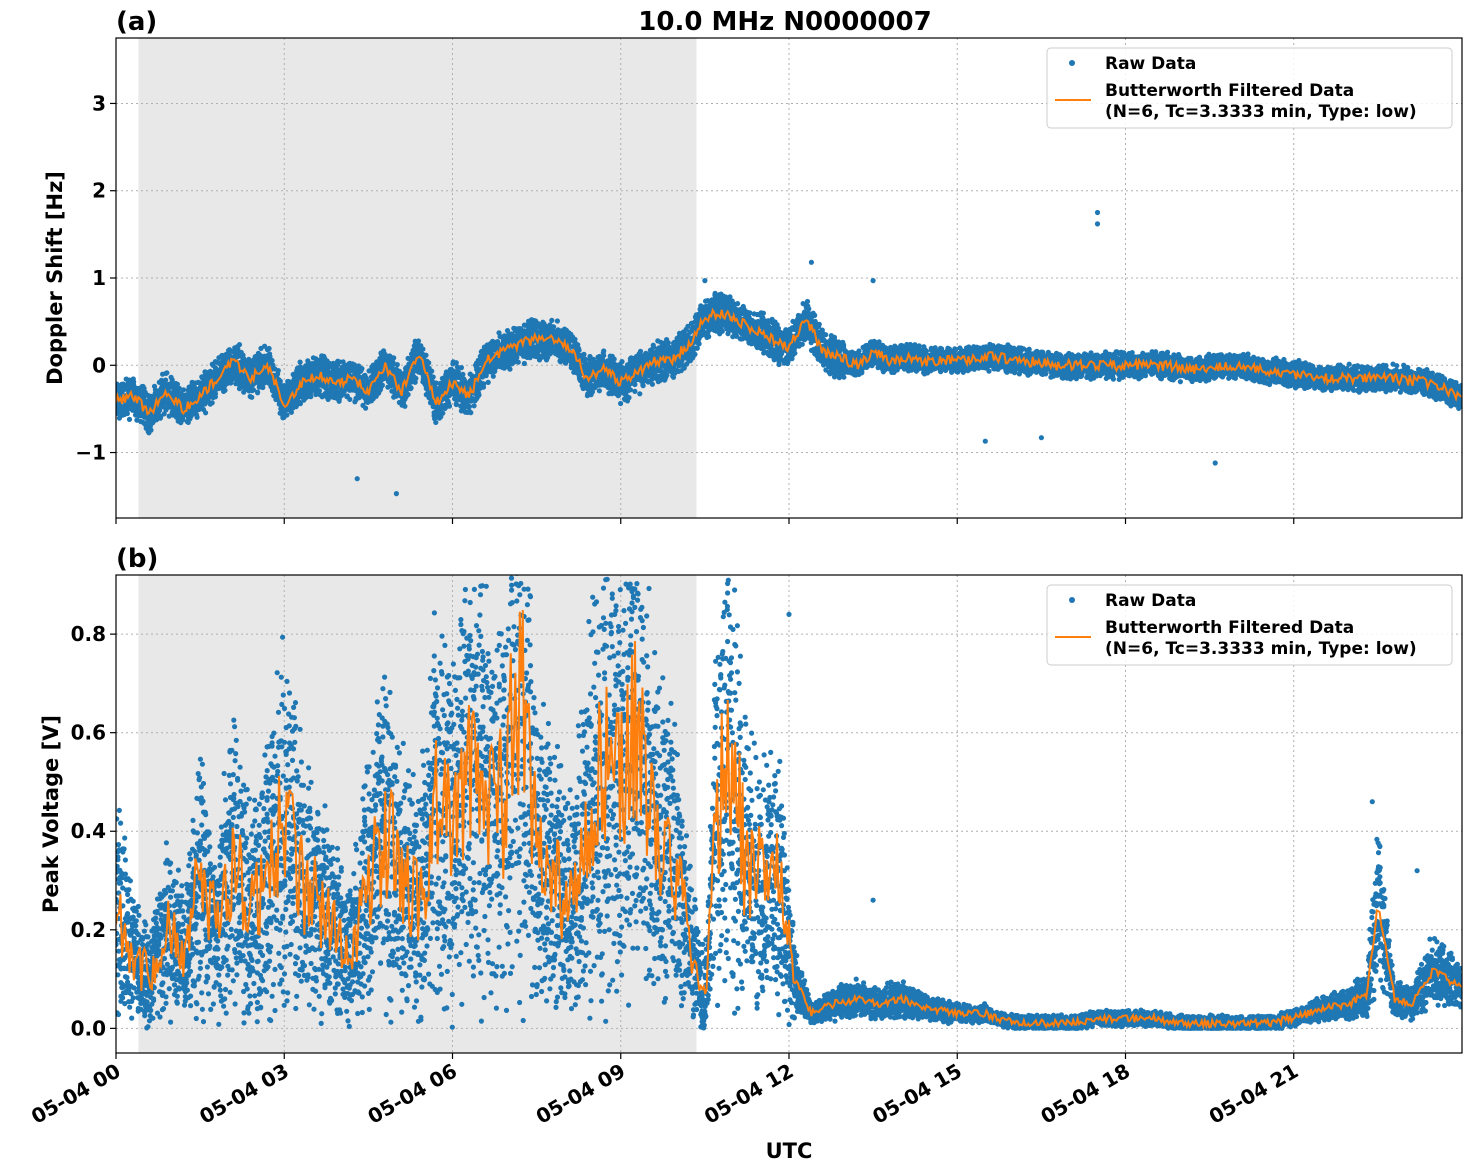 This screenshot has height=1172, width=1471. Describe the element at coordinates (789, 1151) in the screenshot. I see `x-axis-label: UTC` at that location.